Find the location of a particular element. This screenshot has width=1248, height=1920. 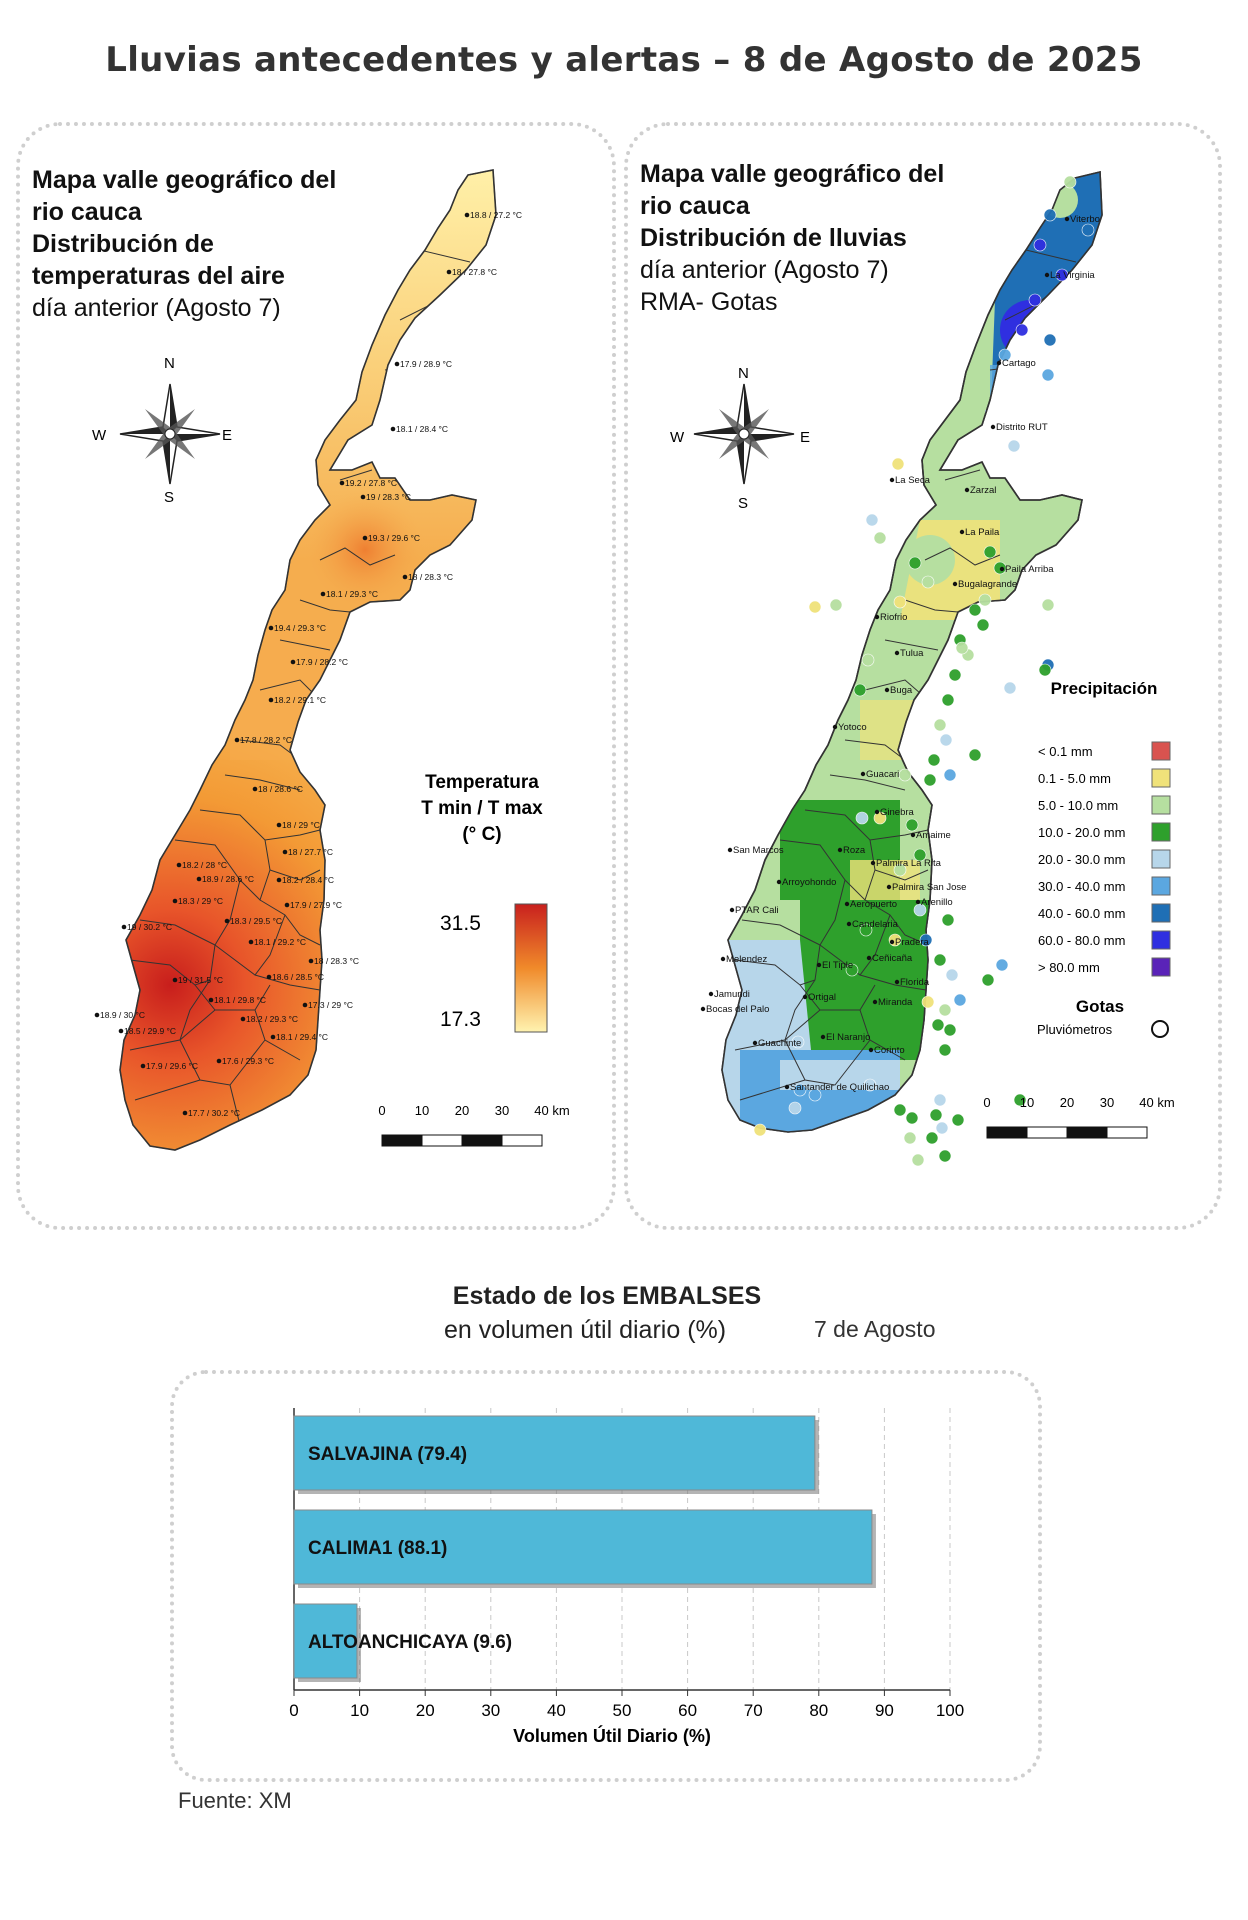

rain-legend-label: 60.0 - 80.0 mm is located at coordinates (1081, 940).